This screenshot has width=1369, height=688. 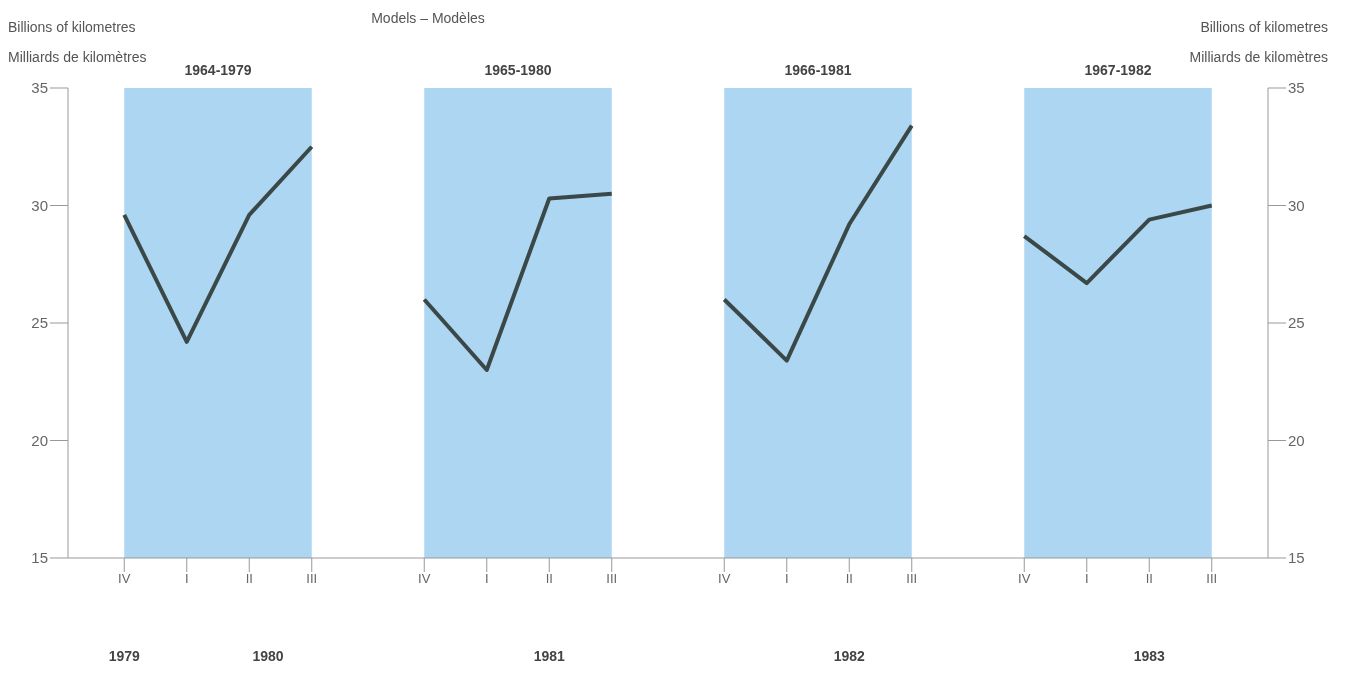 I want to click on text: 1982, so click(x=849, y=656).